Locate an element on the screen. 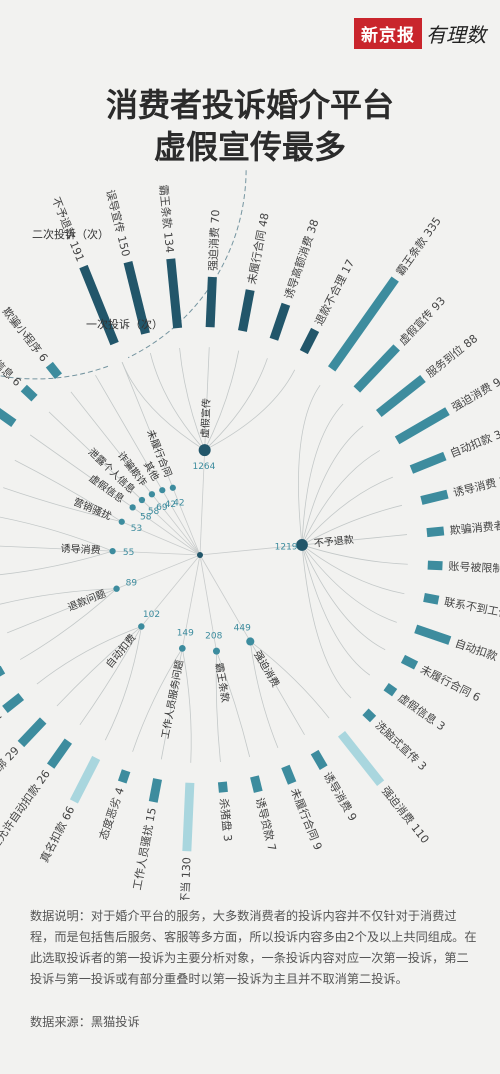 The image size is (500, 1074). secondary-label: 虚假信息 6 is located at coordinates (12, 365).